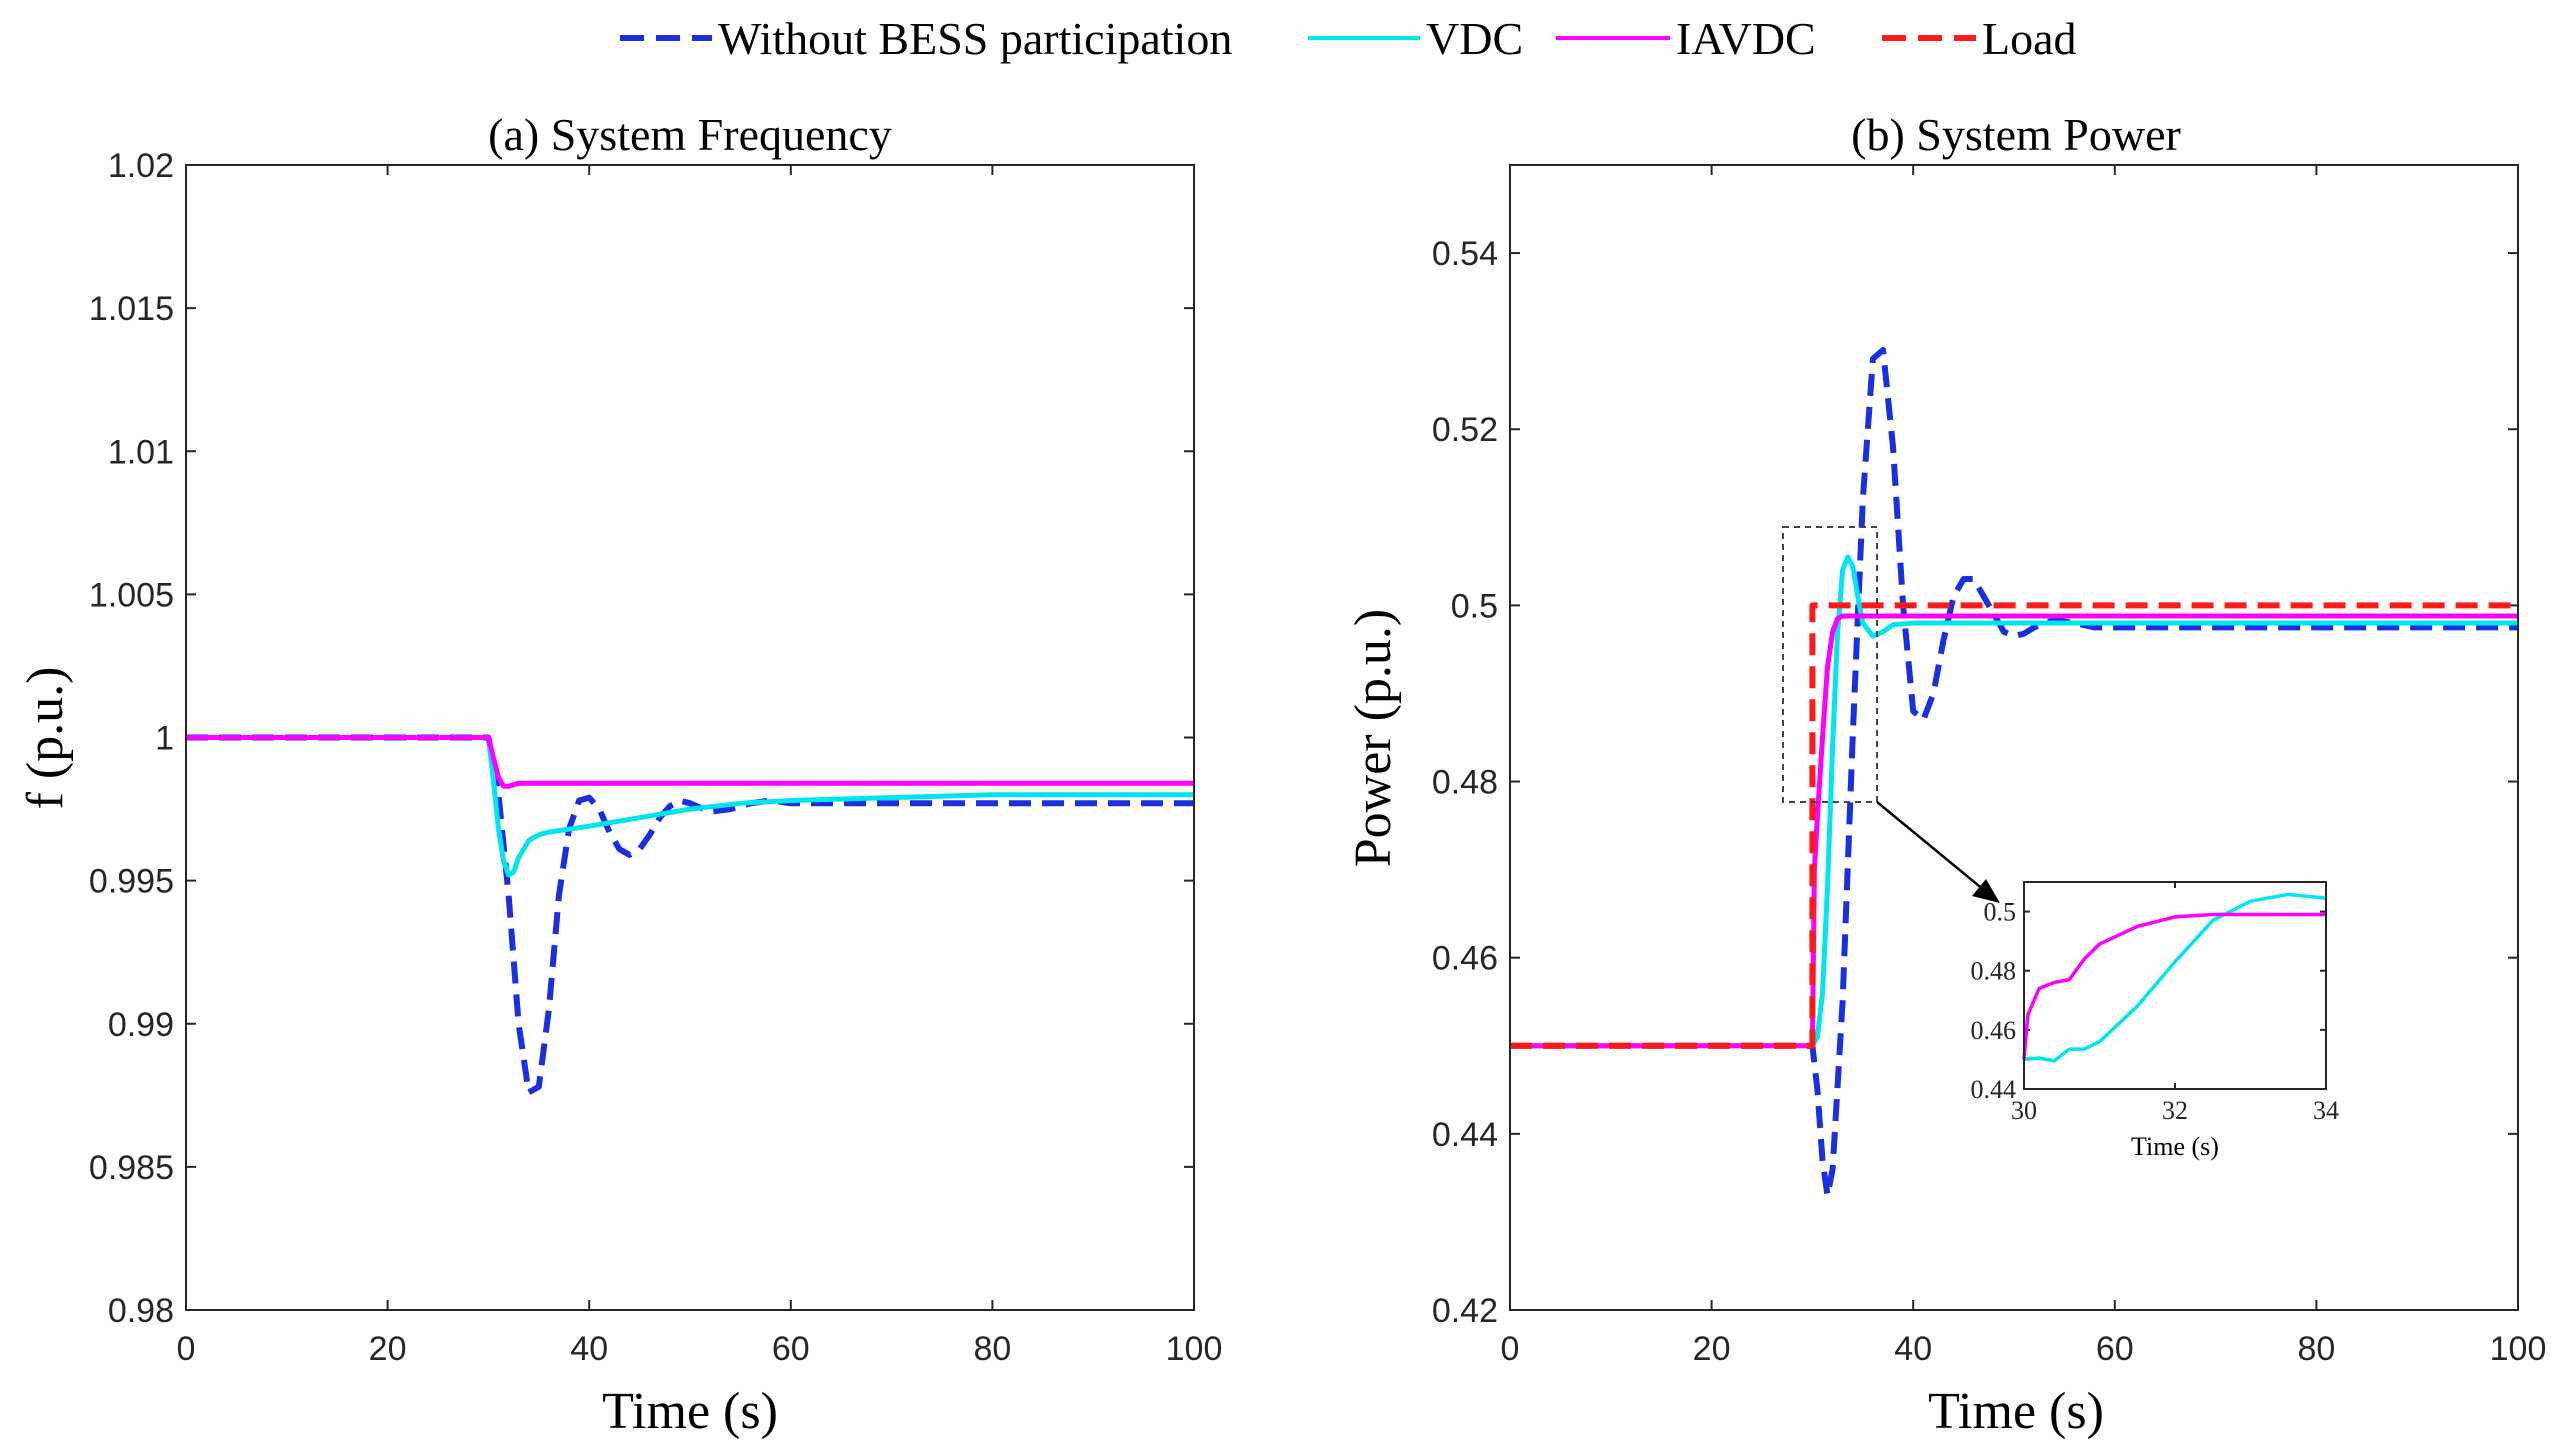  What do you see at coordinates (1994, 1089) in the screenshot?
I see `inset-chart-ytick-label: 0.44` at bounding box center [1994, 1089].